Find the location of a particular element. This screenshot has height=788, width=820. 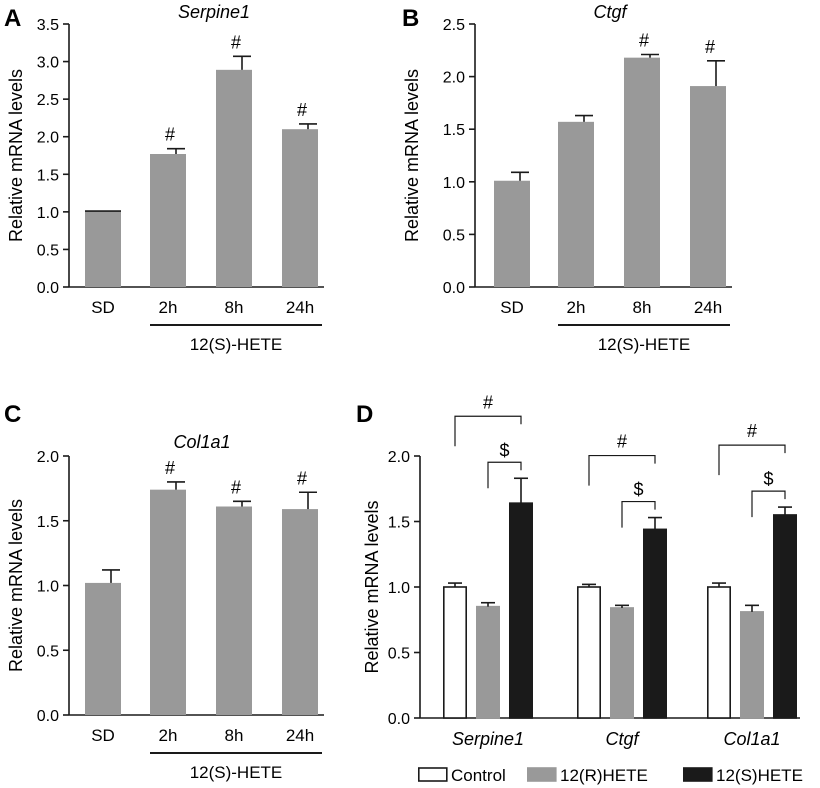

legend-swatch-control is located at coordinates (432, 774).